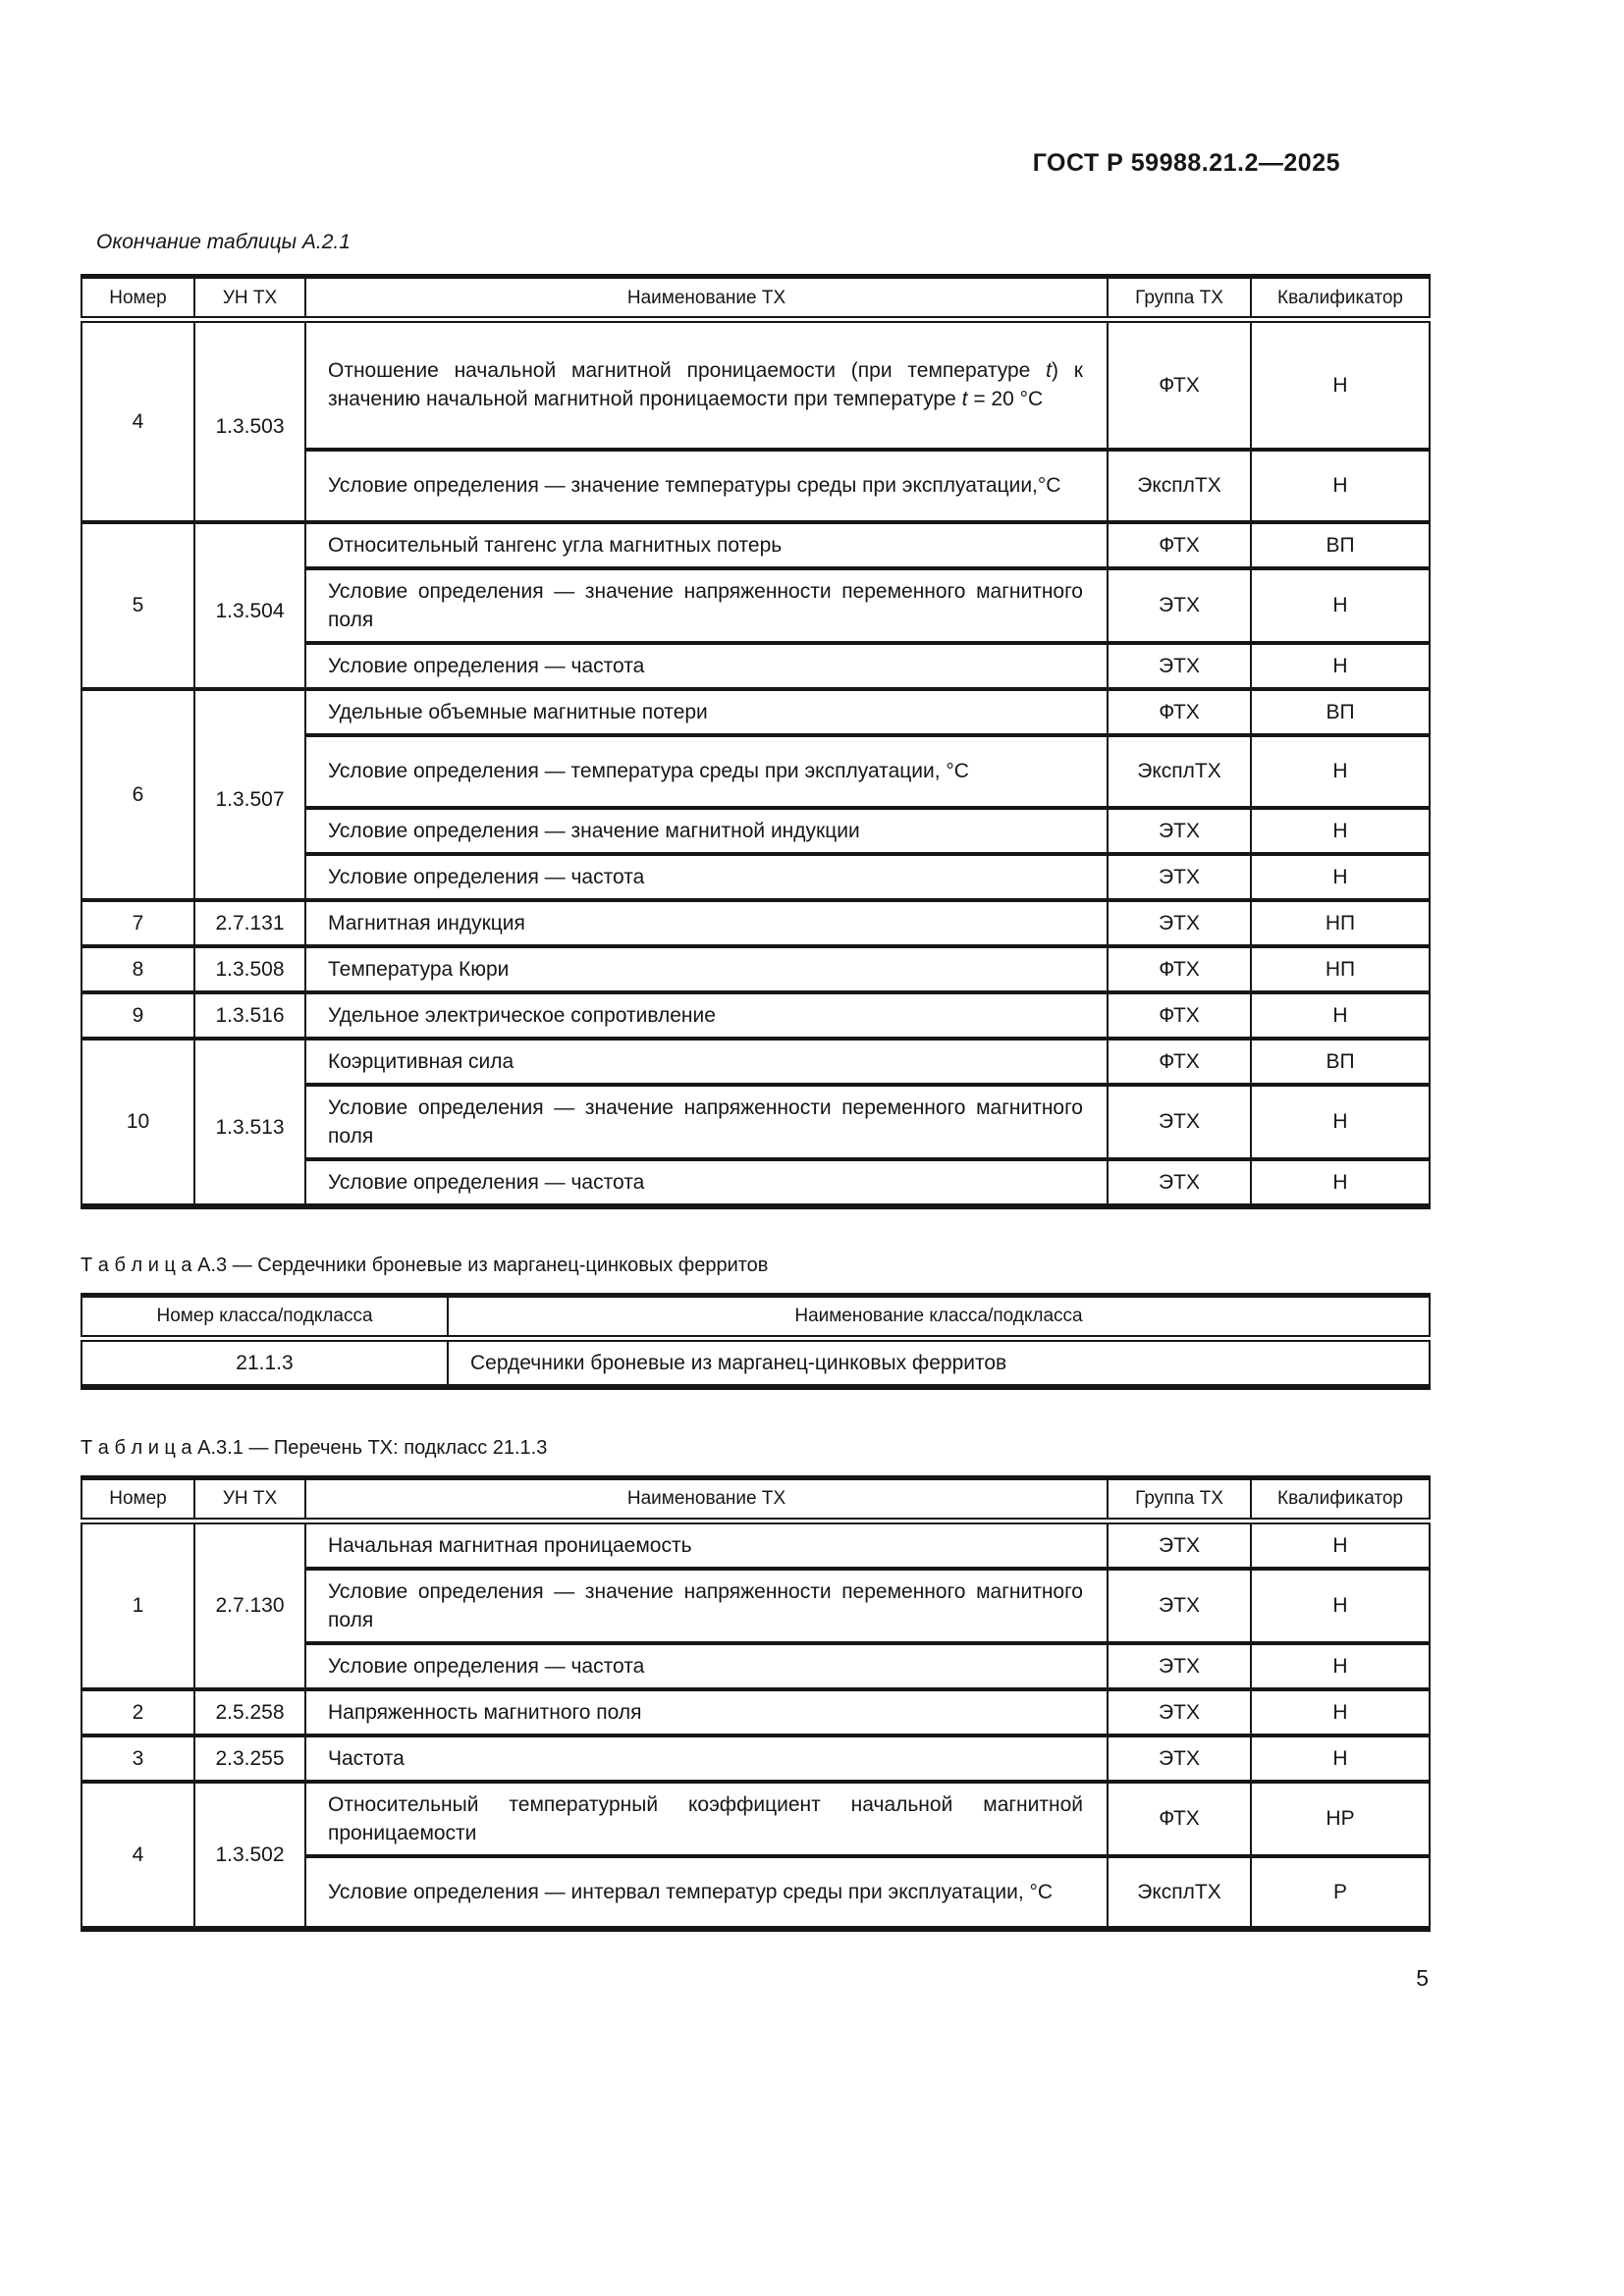 The height and width of the screenshot is (2296, 1624). What do you see at coordinates (138, 1605) in the screenshot?
I see `num-cell: 1` at bounding box center [138, 1605].